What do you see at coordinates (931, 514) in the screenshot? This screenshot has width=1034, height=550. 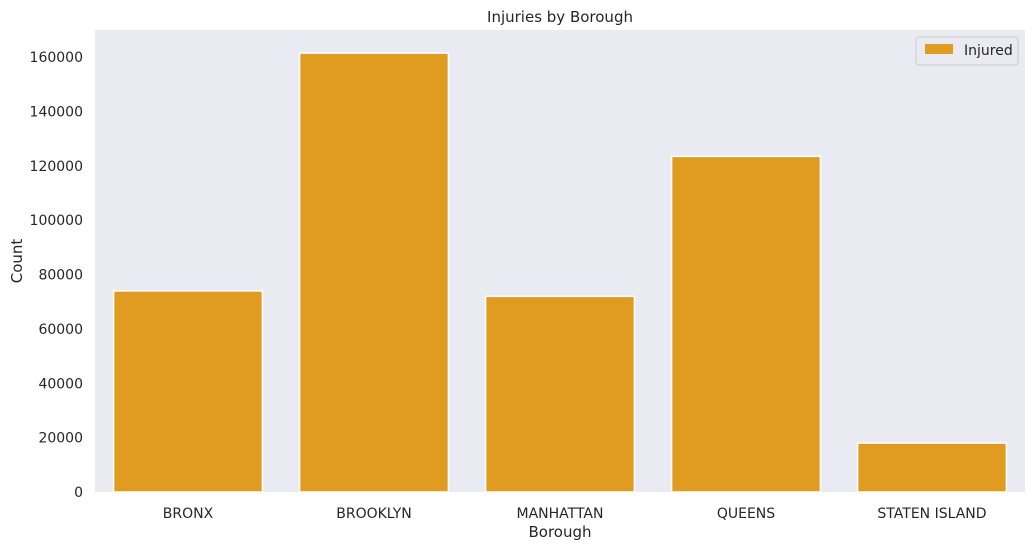 I see `x-tick-label: STATEN ISLAND` at bounding box center [931, 514].